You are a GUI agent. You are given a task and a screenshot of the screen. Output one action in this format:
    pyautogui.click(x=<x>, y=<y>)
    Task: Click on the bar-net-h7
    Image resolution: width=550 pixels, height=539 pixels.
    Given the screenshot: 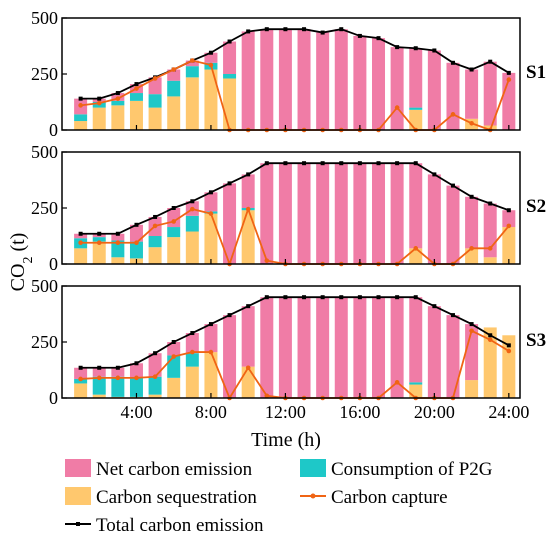 What is the action you would take?
    pyautogui.click(x=192, y=343)
    